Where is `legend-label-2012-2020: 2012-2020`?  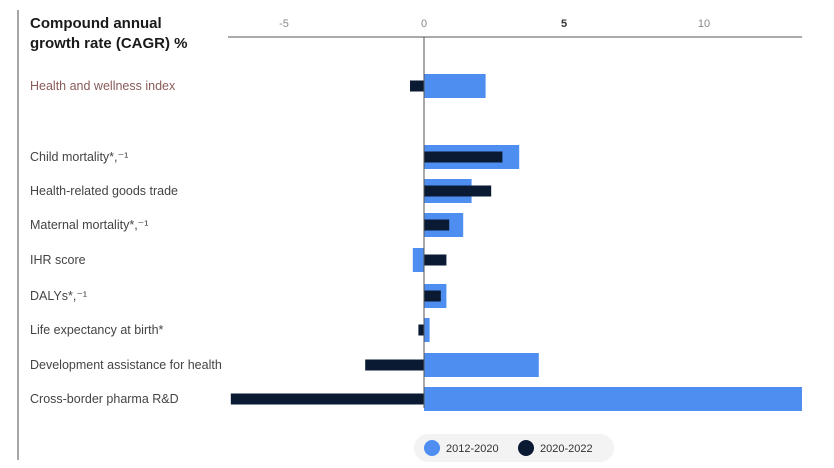 legend-label-2012-2020: 2012-2020 is located at coordinates (472, 449).